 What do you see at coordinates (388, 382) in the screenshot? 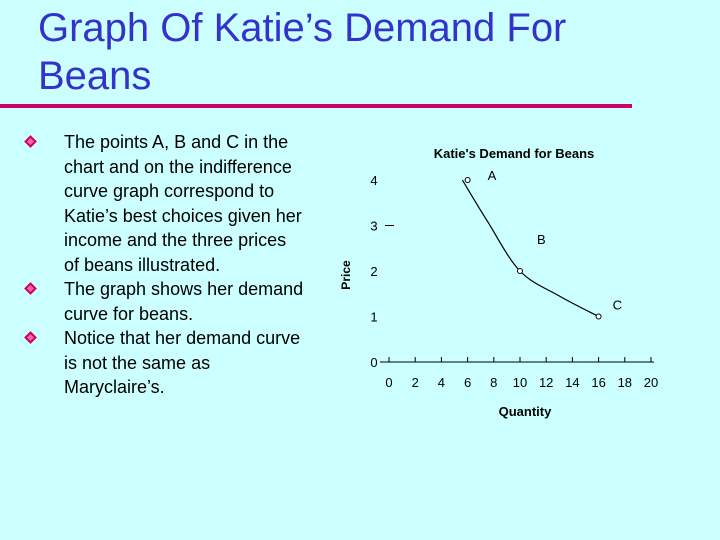
I see `x-tick-label: 0` at bounding box center [388, 382].